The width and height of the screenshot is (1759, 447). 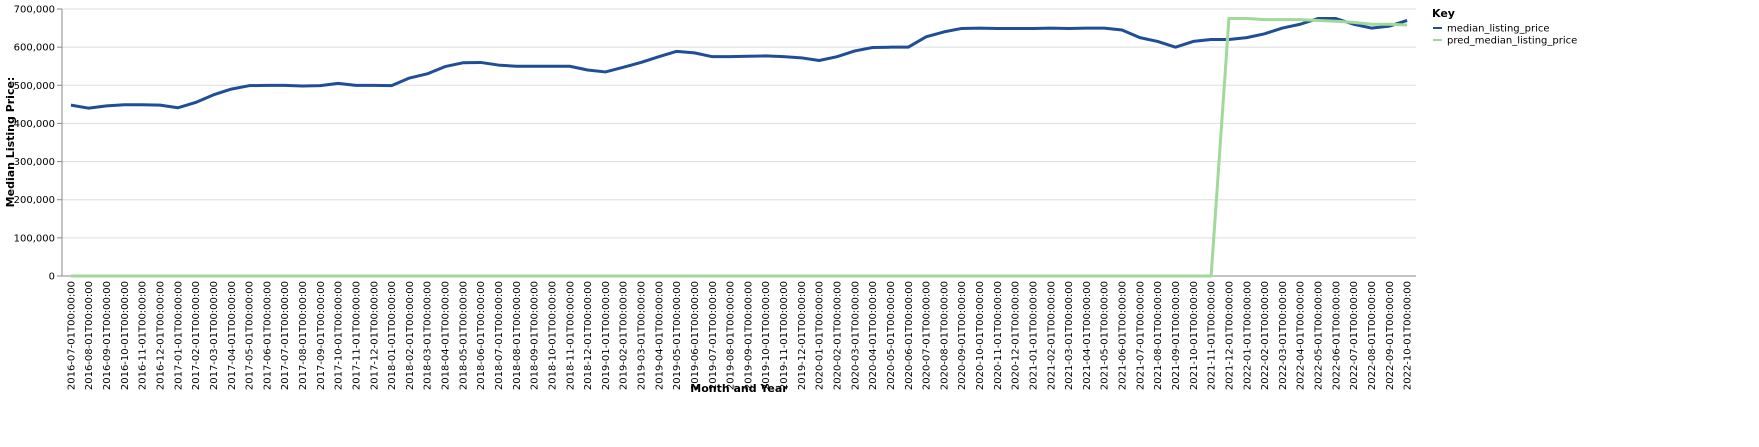 What do you see at coordinates (624, 335) in the screenshot?
I see `x-tick-label: 2019-02-01T00:00:00` at bounding box center [624, 335].